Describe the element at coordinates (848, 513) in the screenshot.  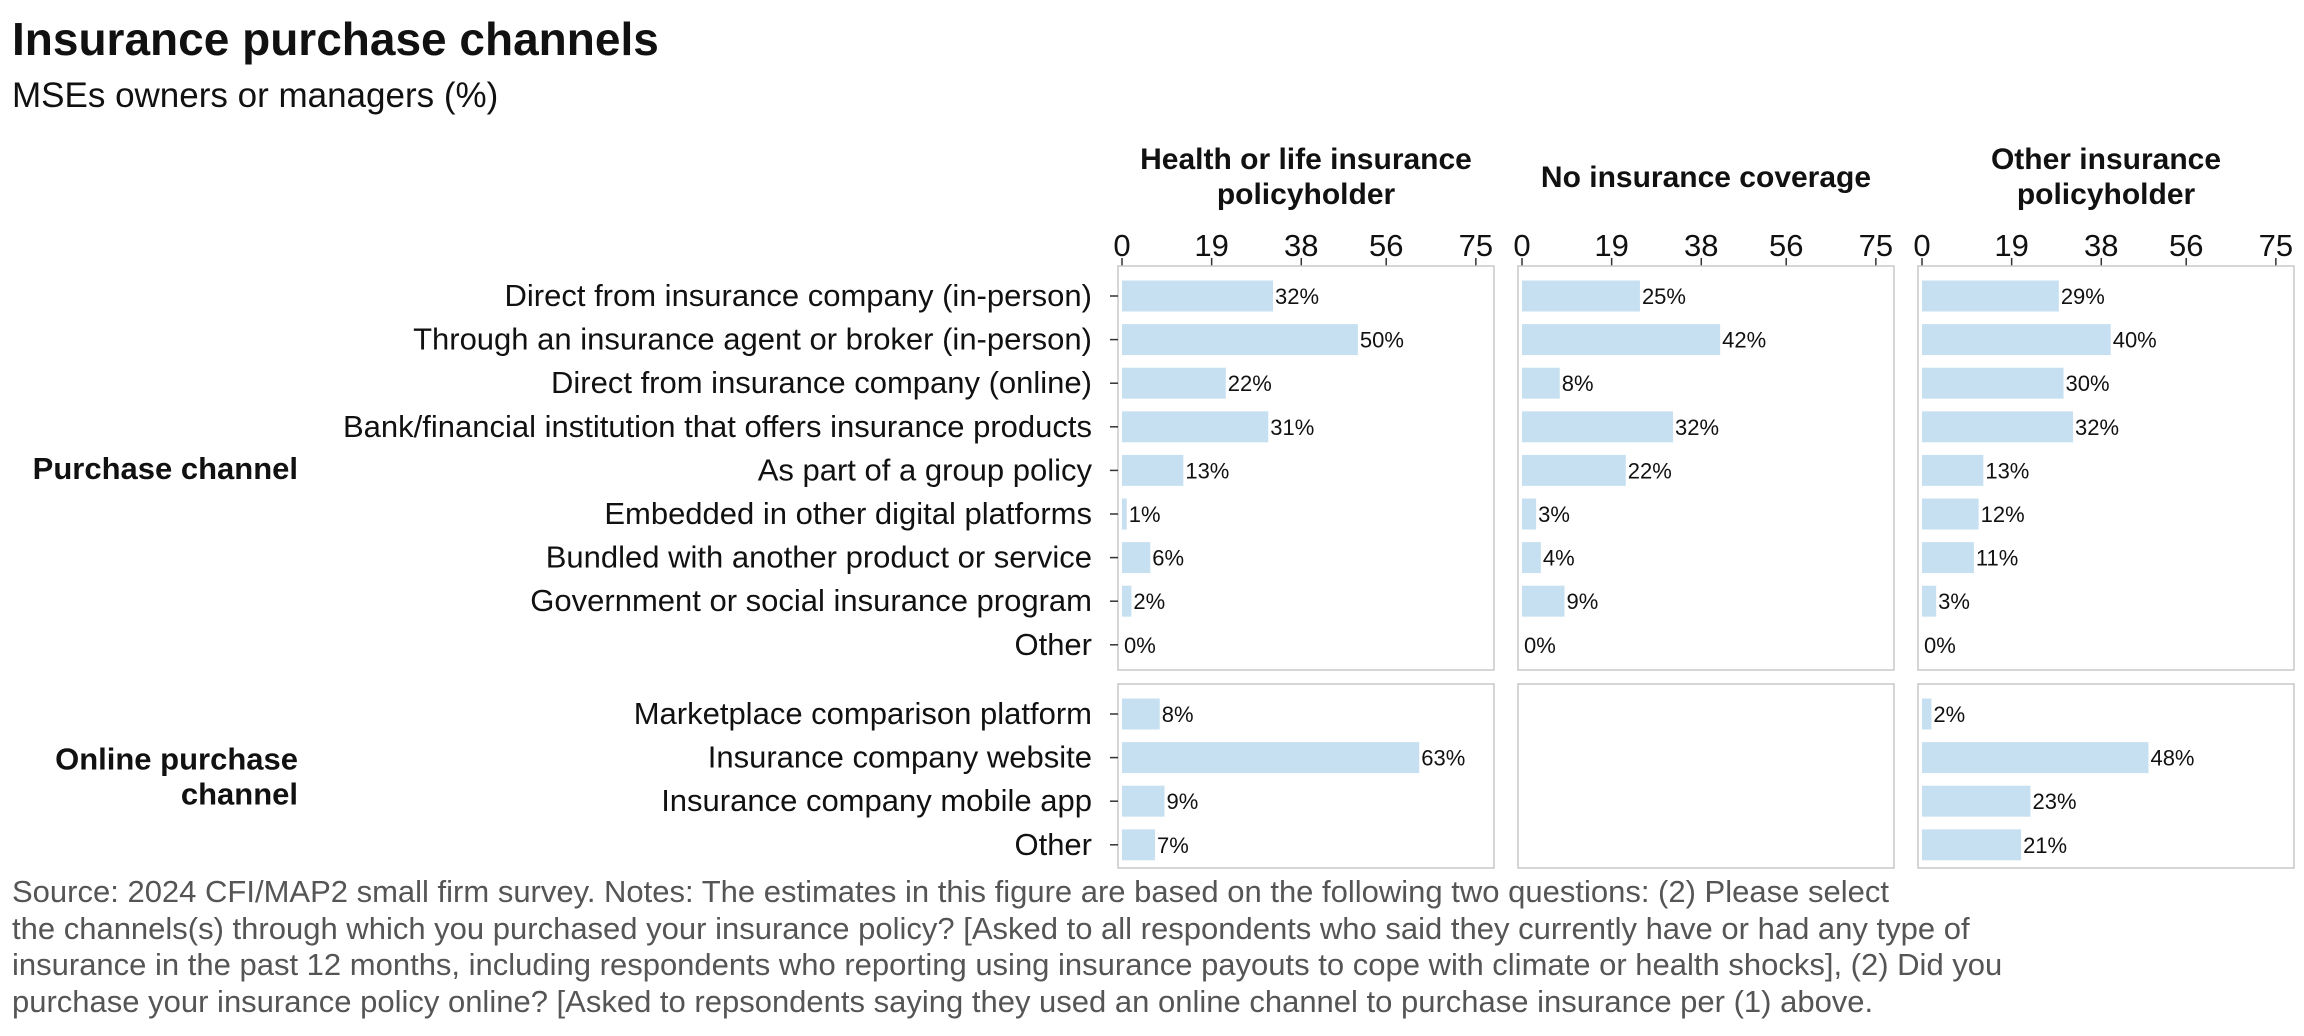
I see `category-label: Embedded in other digital platforms` at that location.